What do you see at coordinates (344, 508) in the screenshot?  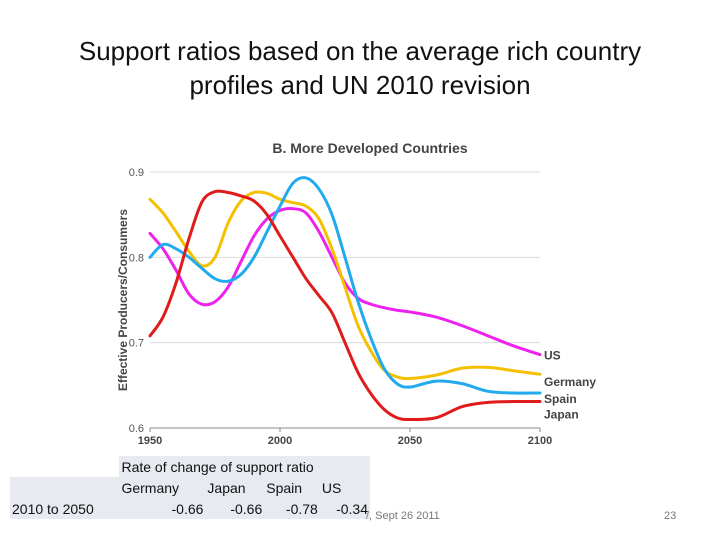 I see `table-value-us: -0.34` at bounding box center [344, 508].